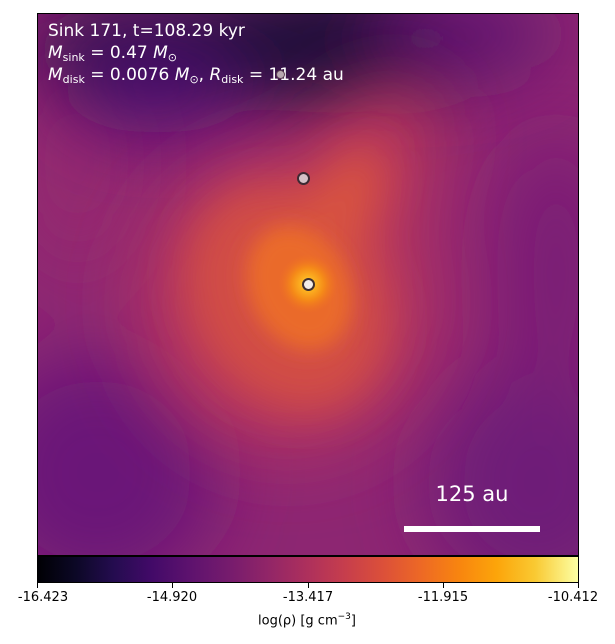 The height and width of the screenshot is (644, 615). I want to click on disk-annotation: Mdisk = 0.0076 M⊙, Rdisk = 11.24 au, so click(196, 75).